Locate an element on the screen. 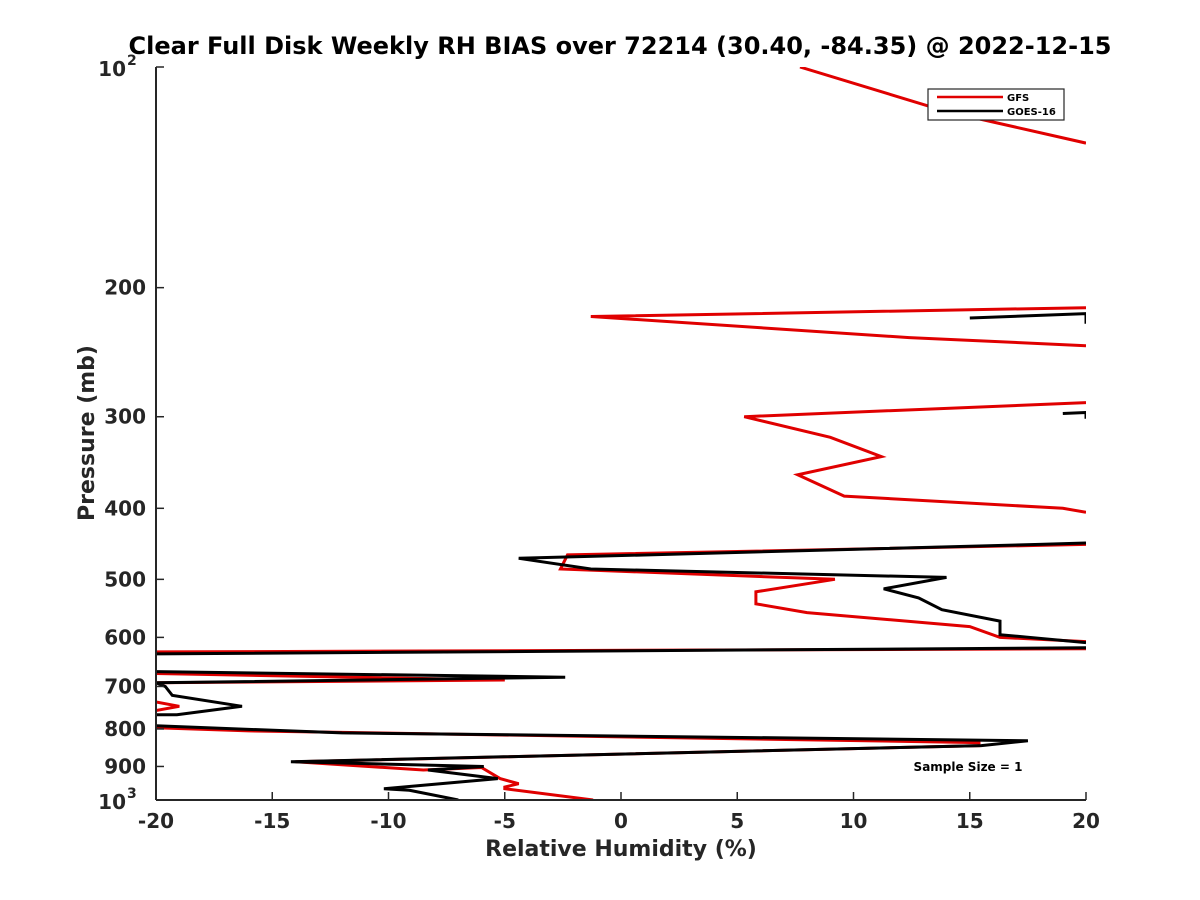  x-tick-label: 15 is located at coordinates (970, 821).